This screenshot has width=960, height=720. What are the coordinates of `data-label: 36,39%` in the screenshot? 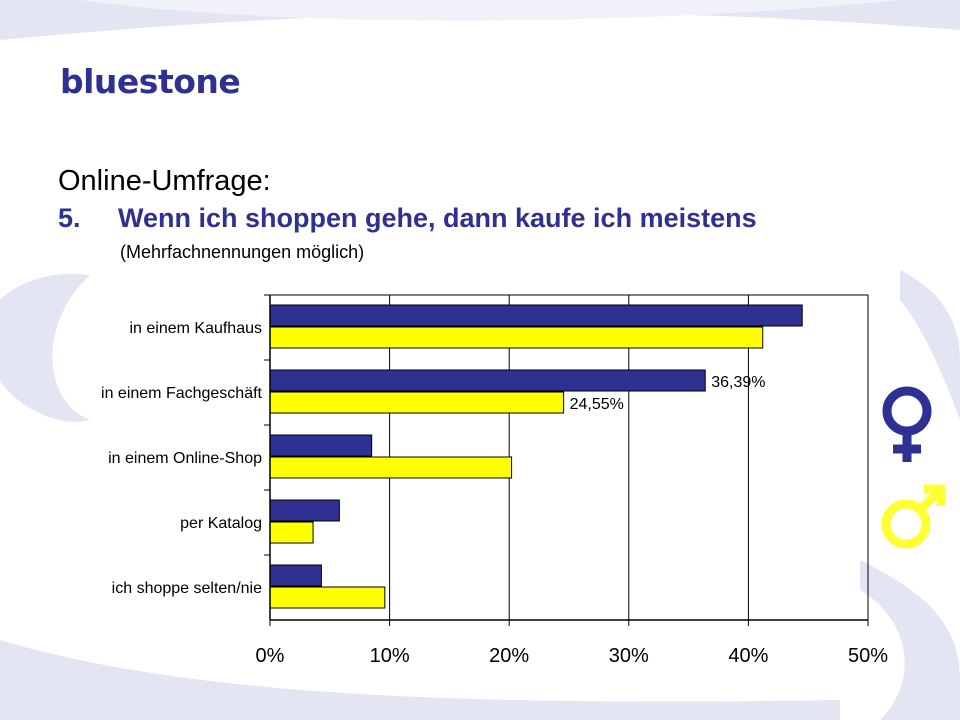 It's located at (738, 382).